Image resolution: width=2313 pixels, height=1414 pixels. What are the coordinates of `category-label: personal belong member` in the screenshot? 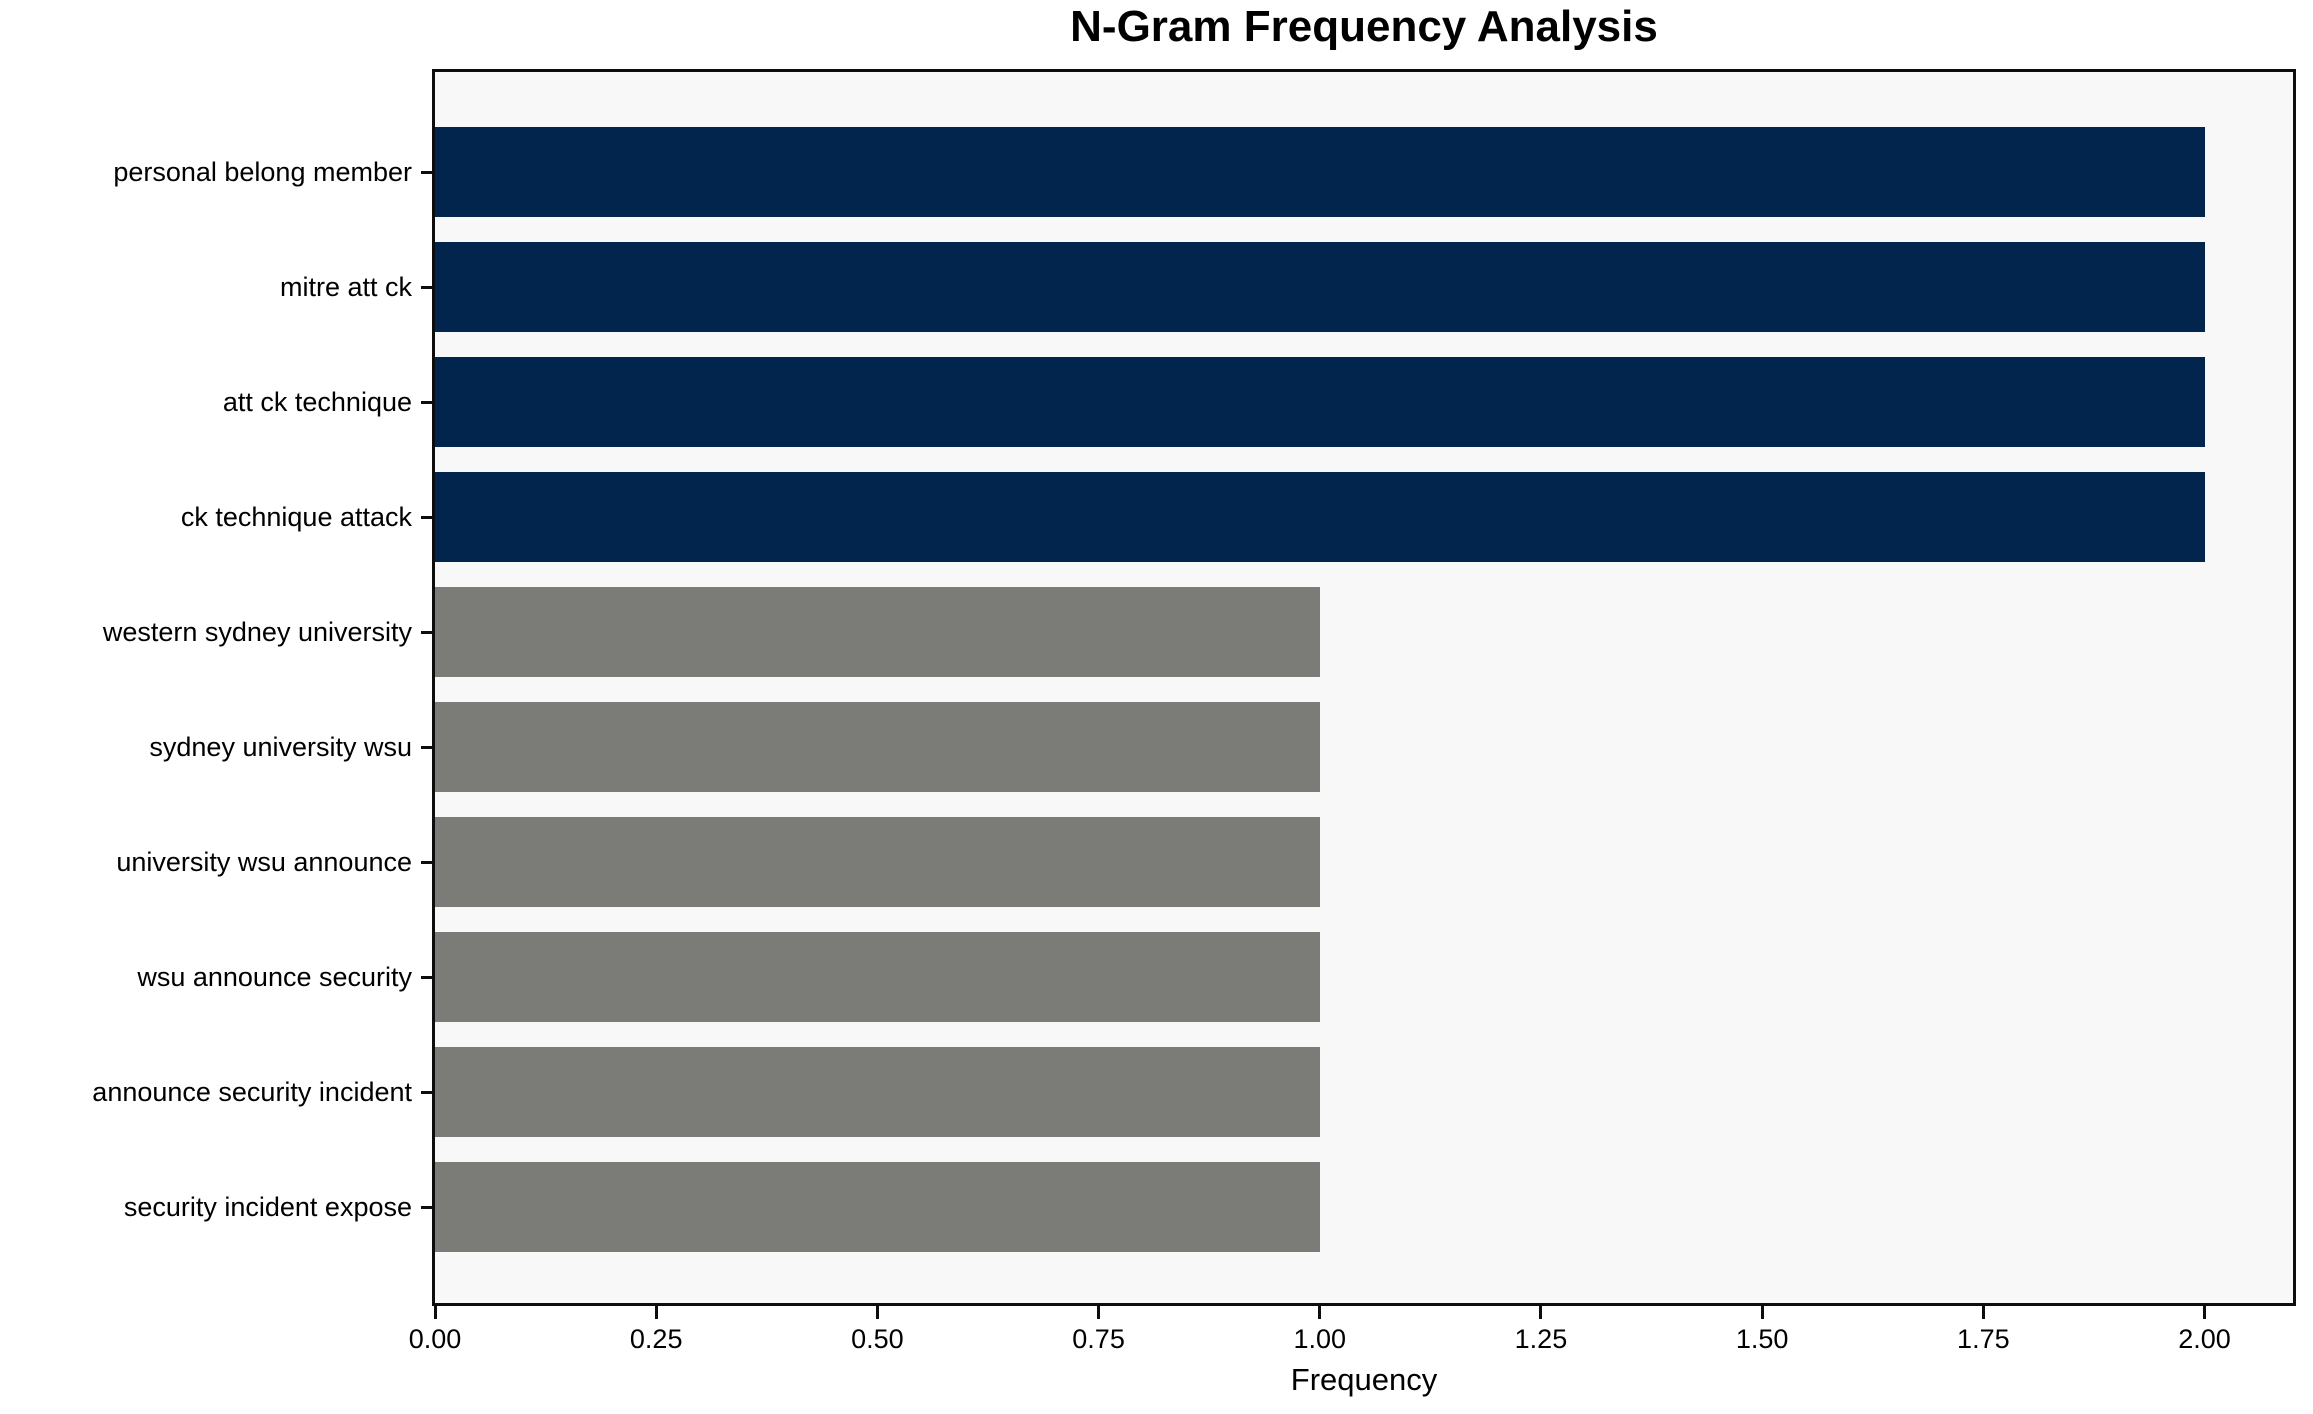 It's located at (262, 171).